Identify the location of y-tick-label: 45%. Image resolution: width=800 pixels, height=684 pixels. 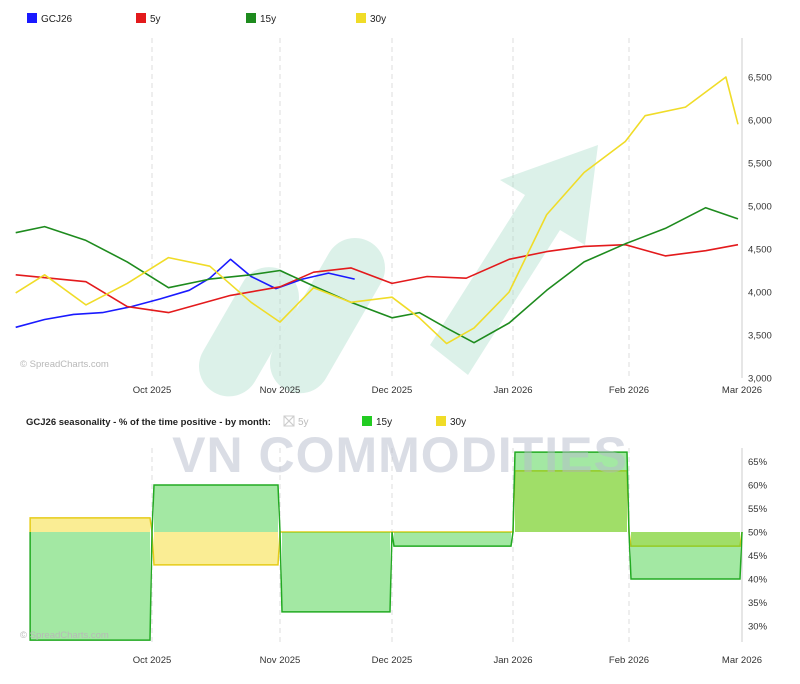
(758, 556).